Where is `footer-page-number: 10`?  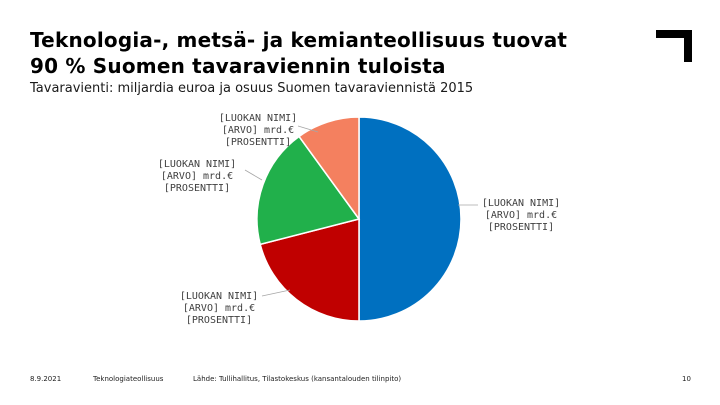 footer-page-number: 10 is located at coordinates (686, 379).